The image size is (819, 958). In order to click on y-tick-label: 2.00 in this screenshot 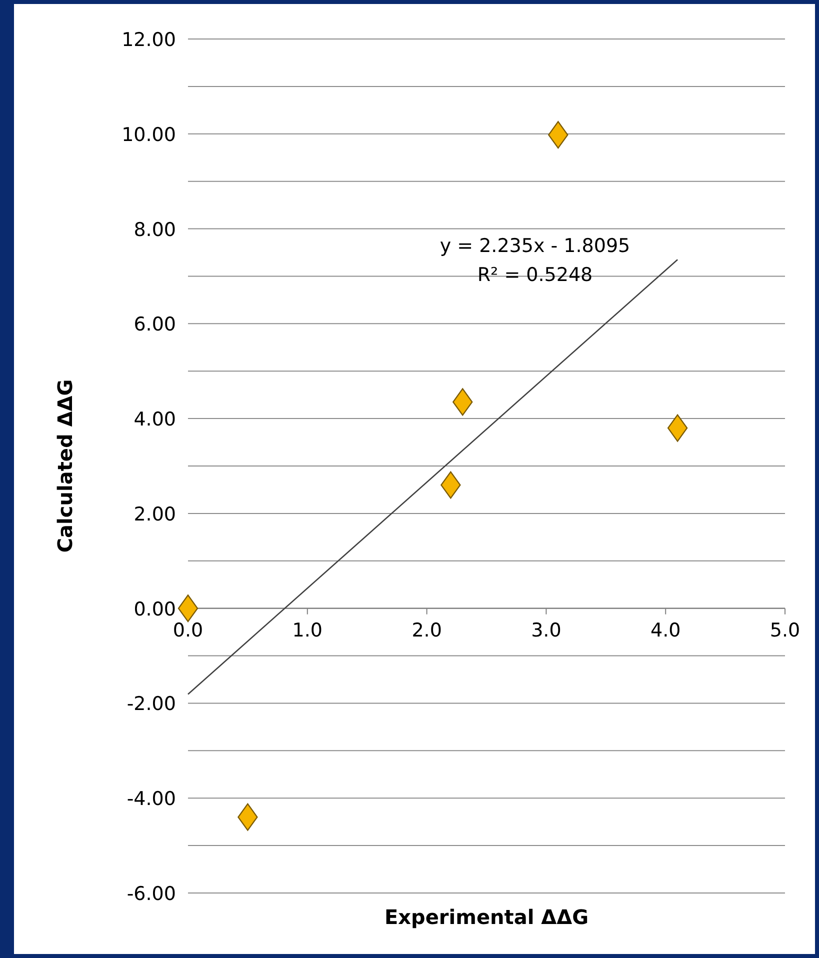, I will do `click(155, 514)`.